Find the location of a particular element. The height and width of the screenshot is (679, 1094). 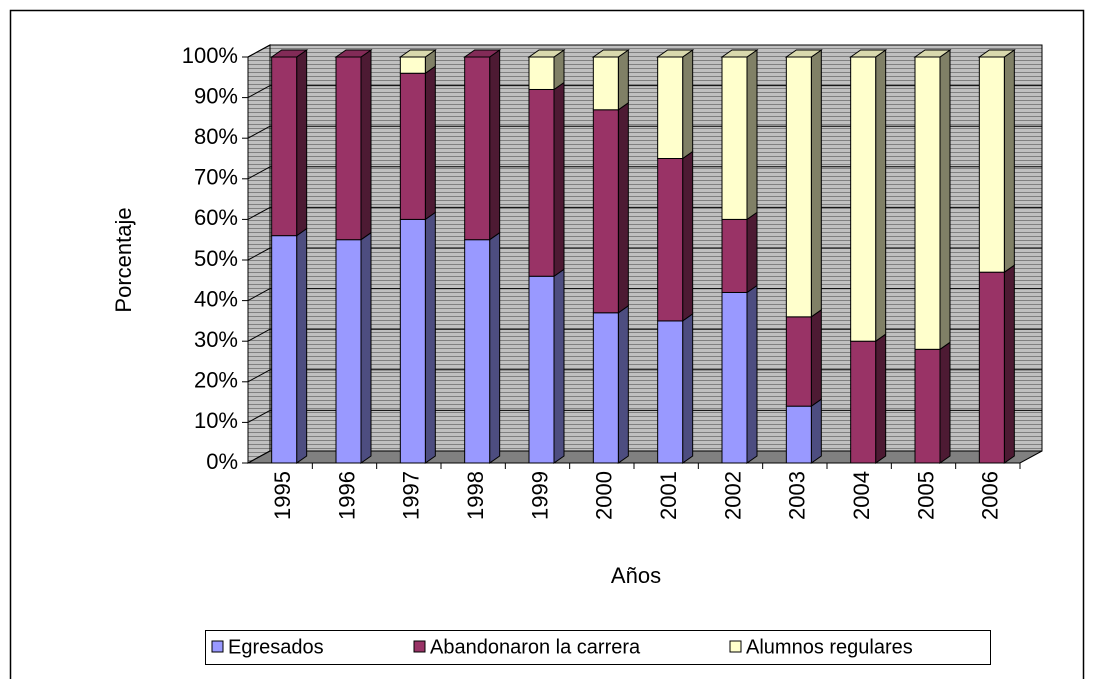

y-axis-title: Porcentaje is located at coordinates (123, 259).